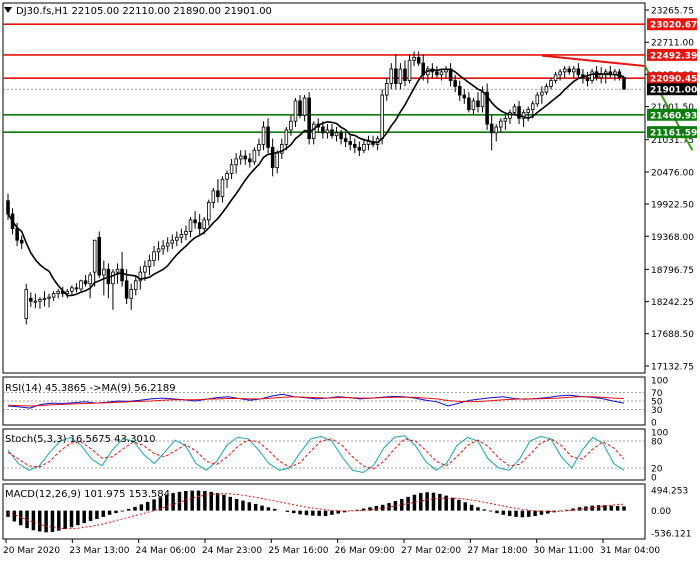  What do you see at coordinates (593, 61) in the screenshot?
I see `trendline-resistance` at bounding box center [593, 61].